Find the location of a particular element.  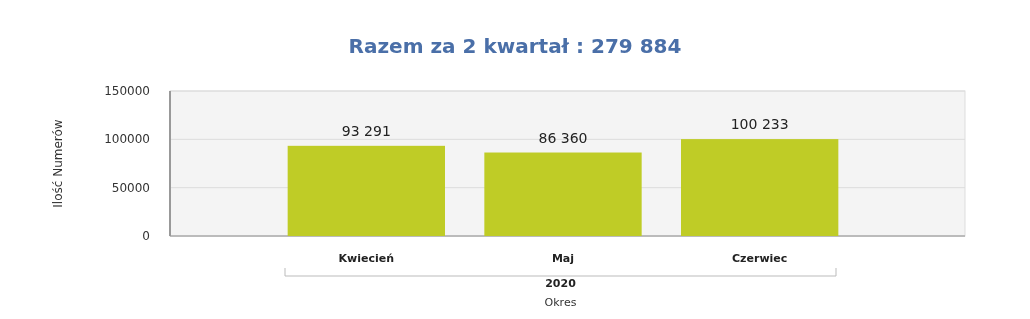

x-tick-label: Czerwiec is located at coordinates (760, 258).